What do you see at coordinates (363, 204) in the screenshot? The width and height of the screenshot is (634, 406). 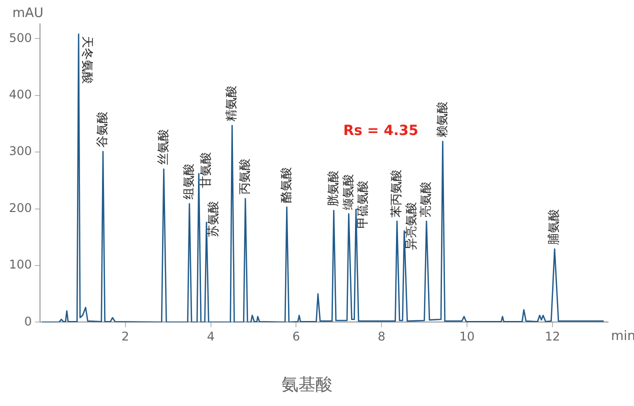 I see `annotation: 甲硫氨酸` at bounding box center [363, 204].